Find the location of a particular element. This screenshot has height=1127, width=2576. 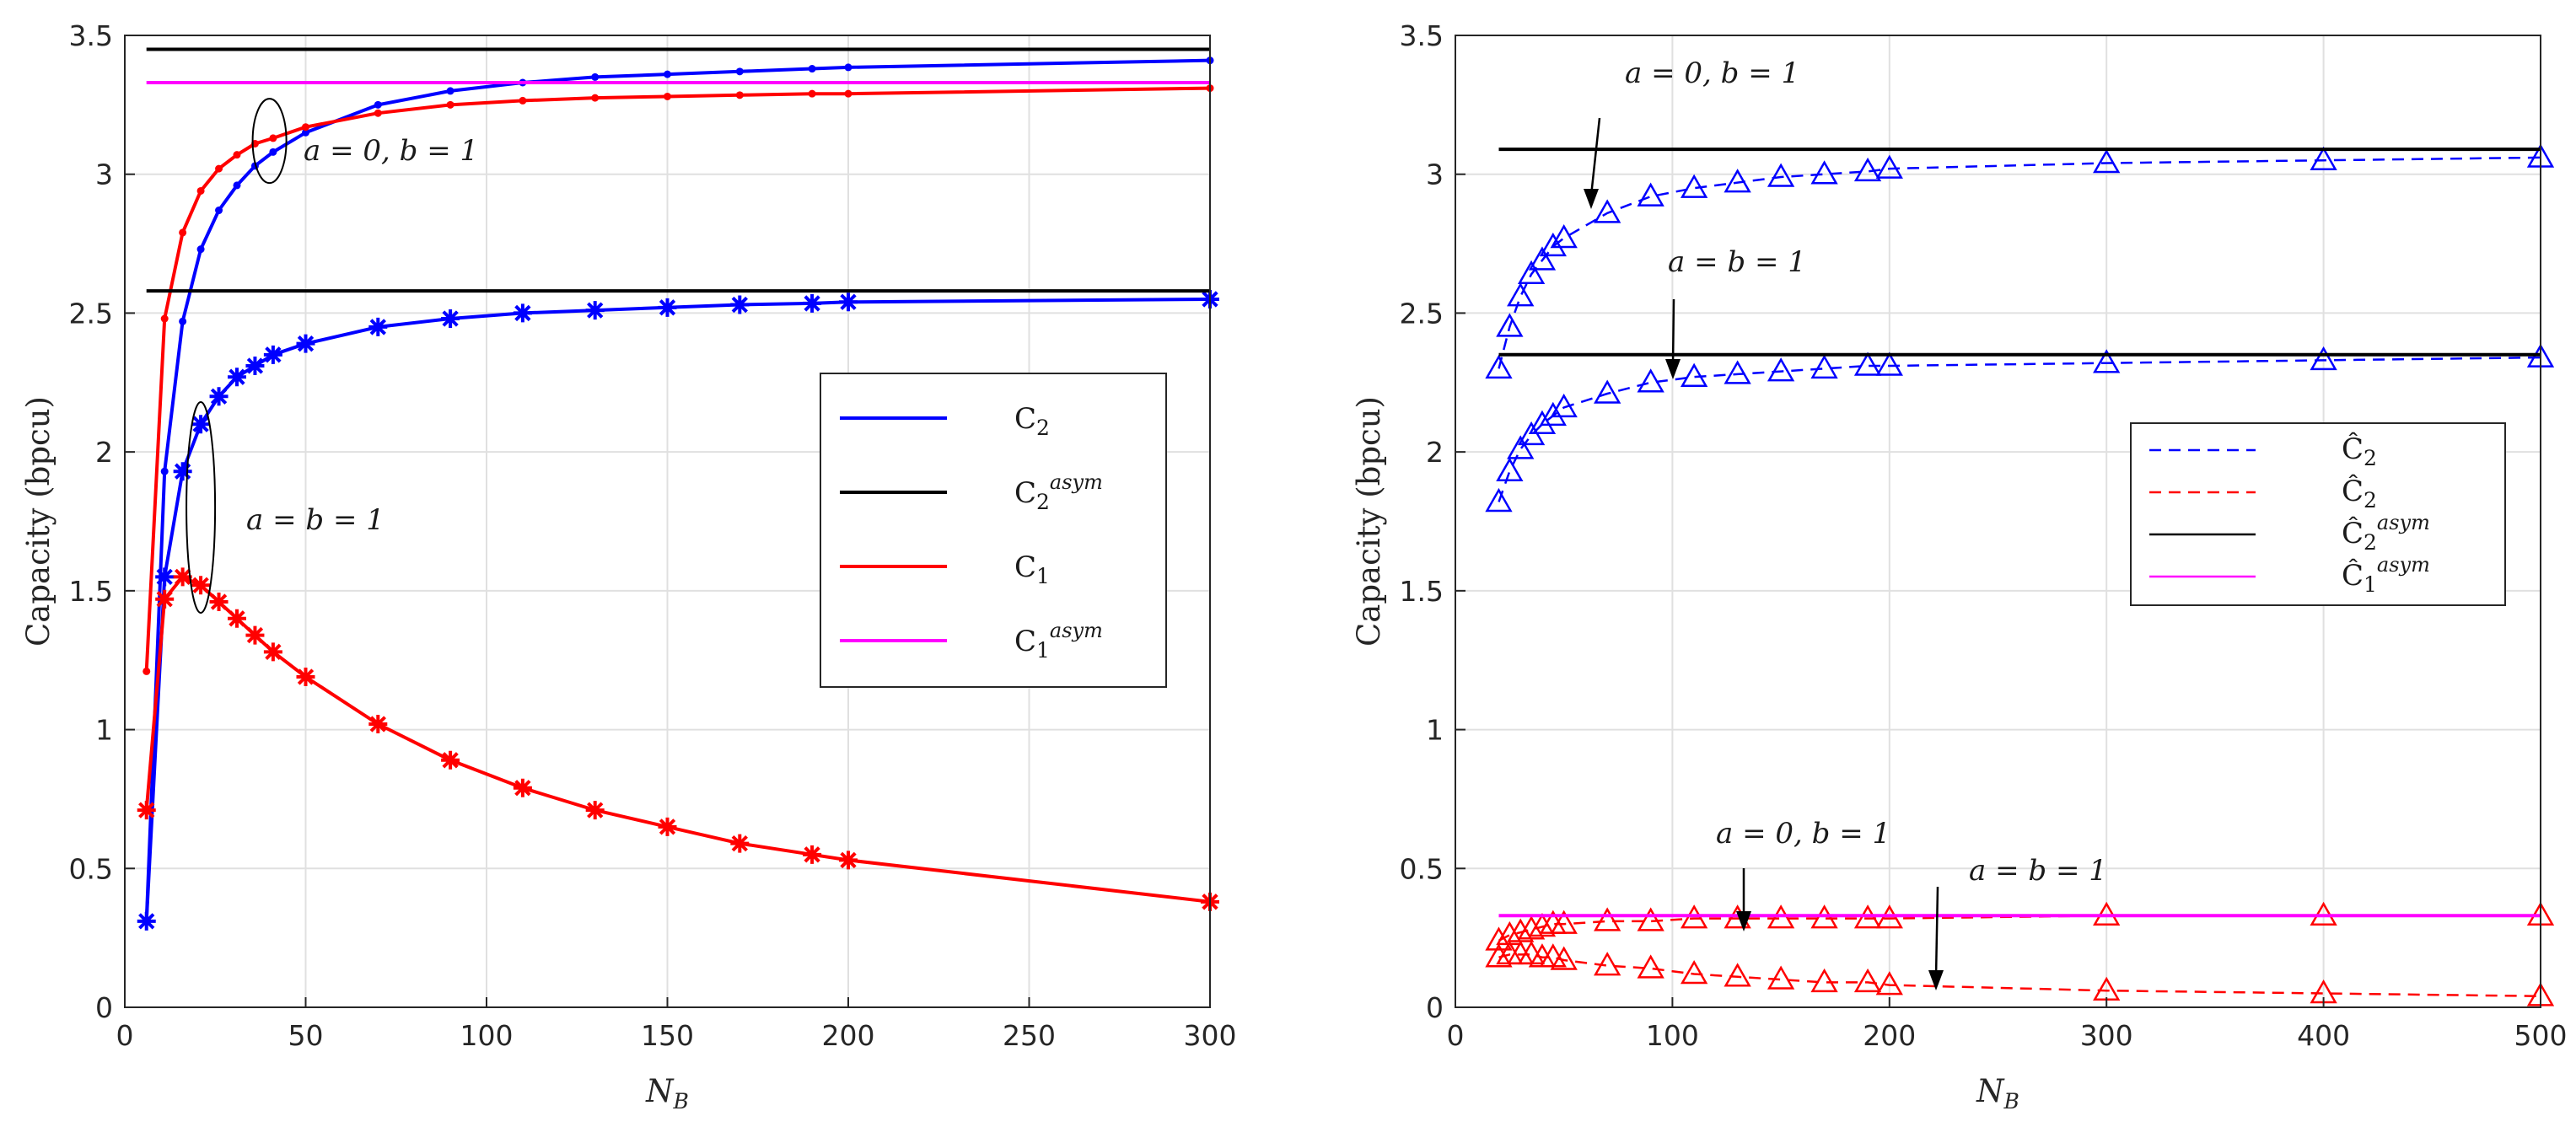

x-tick-label: 0 is located at coordinates (125, 1035).